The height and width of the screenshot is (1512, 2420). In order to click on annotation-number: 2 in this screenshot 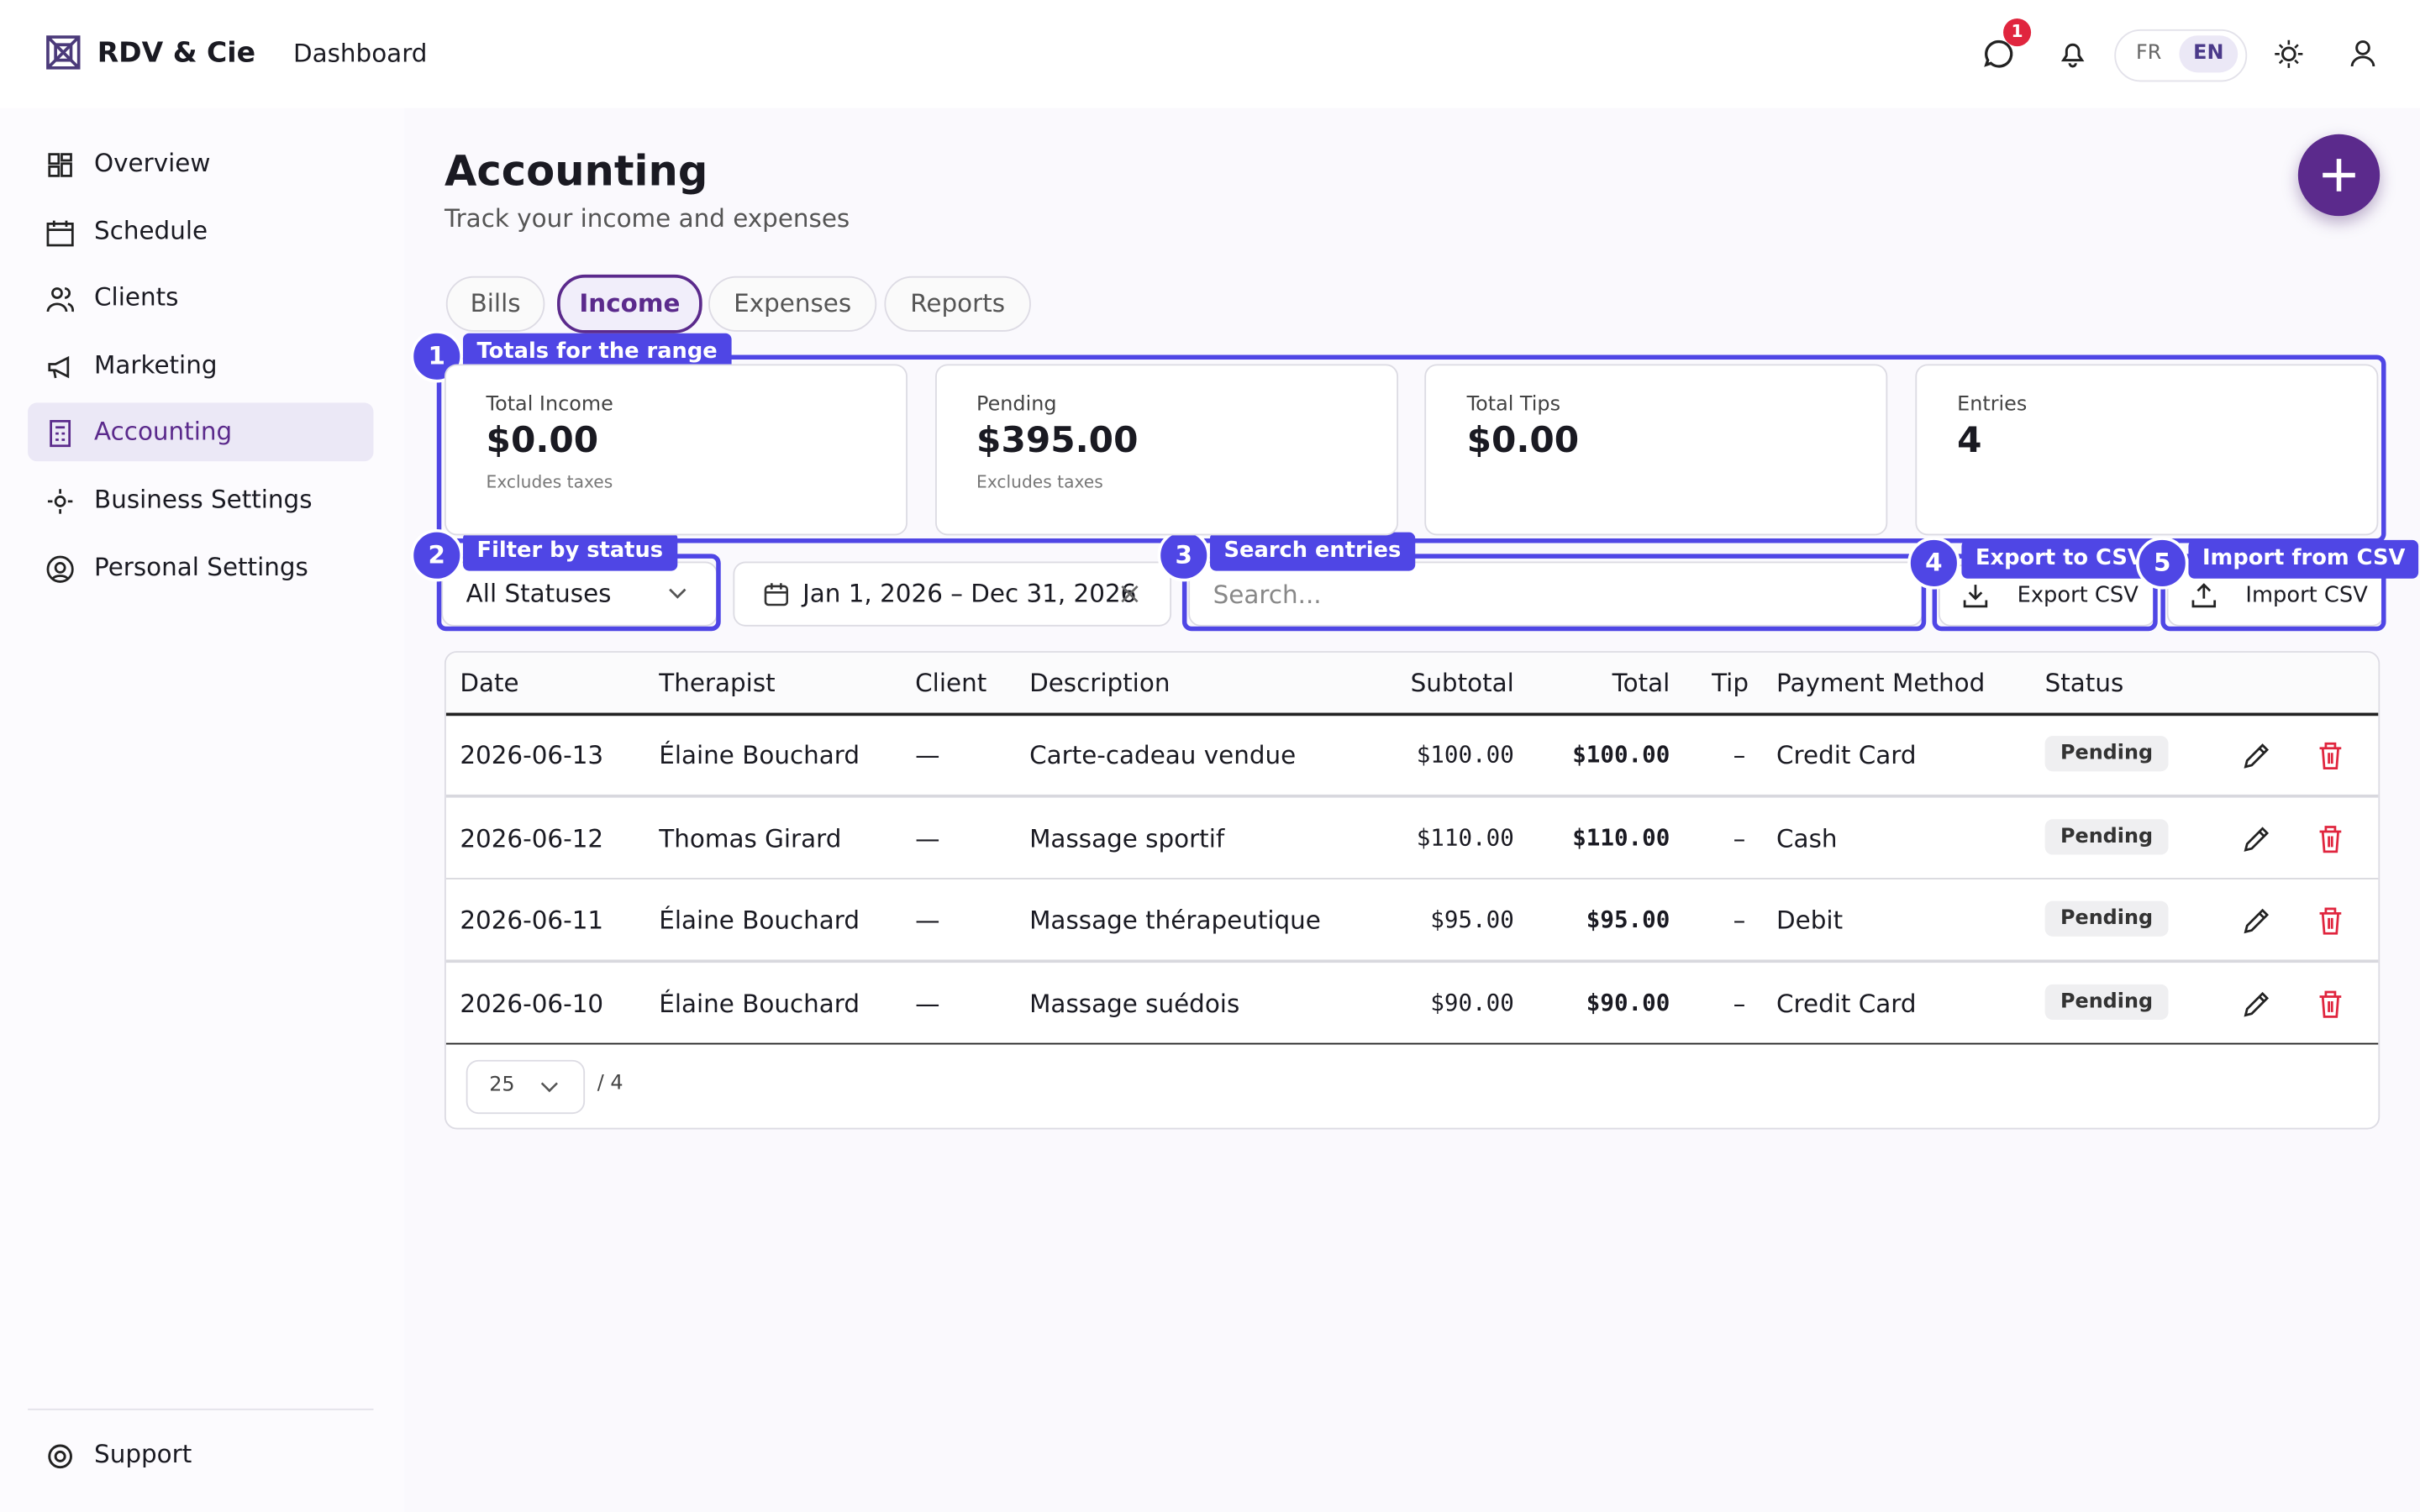, I will do `click(437, 555)`.